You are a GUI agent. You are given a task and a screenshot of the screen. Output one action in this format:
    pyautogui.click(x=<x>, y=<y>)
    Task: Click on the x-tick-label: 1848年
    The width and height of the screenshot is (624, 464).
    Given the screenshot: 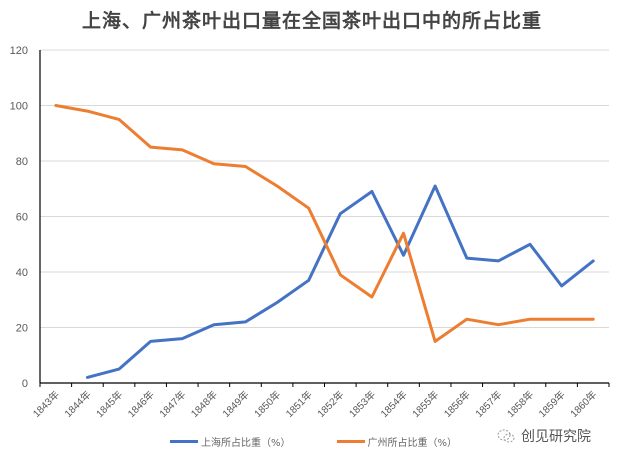 What is the action you would take?
    pyautogui.click(x=204, y=404)
    